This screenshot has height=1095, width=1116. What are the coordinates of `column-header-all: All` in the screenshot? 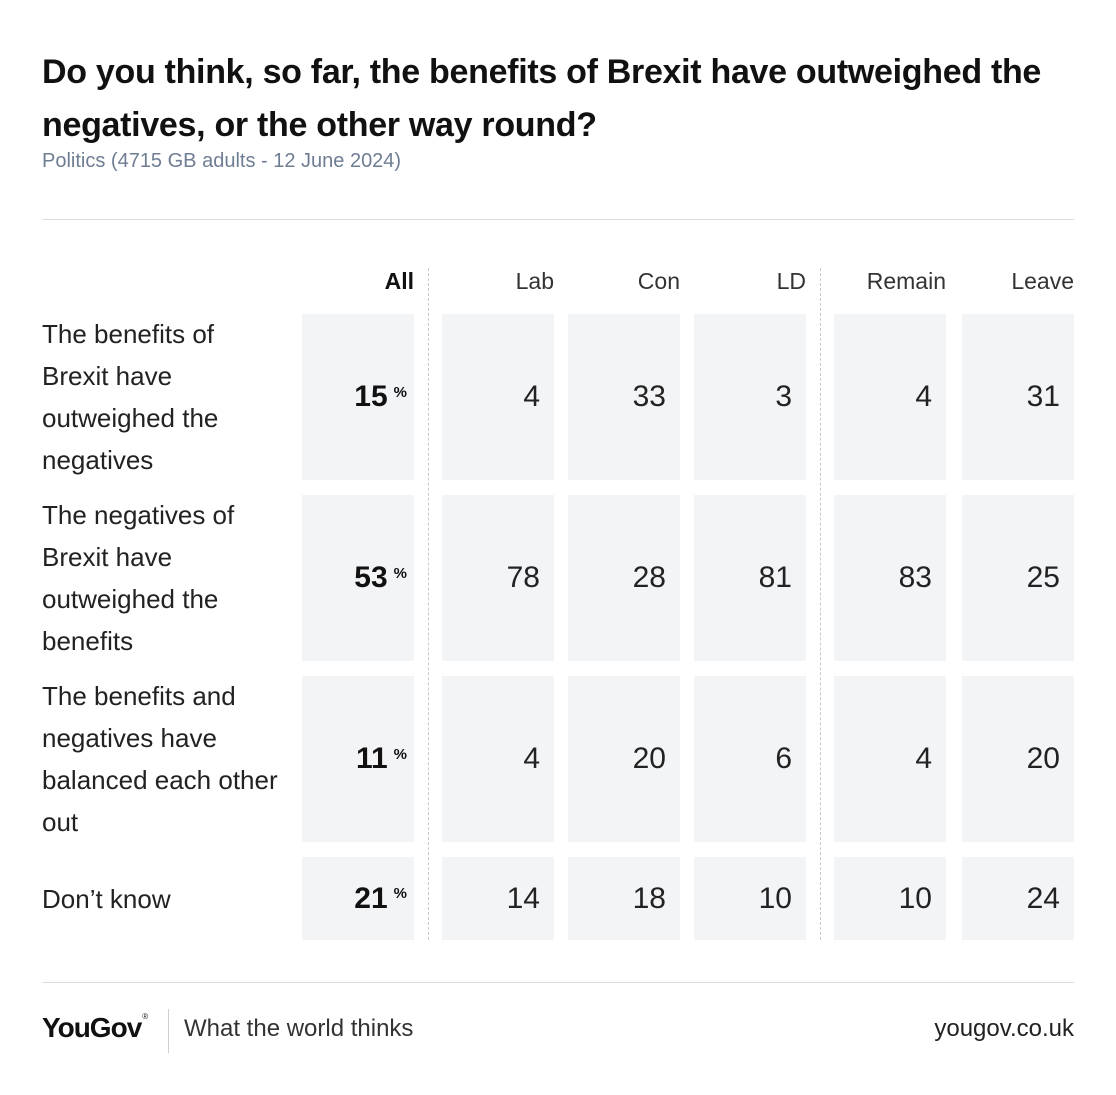 It's located at (399, 281).